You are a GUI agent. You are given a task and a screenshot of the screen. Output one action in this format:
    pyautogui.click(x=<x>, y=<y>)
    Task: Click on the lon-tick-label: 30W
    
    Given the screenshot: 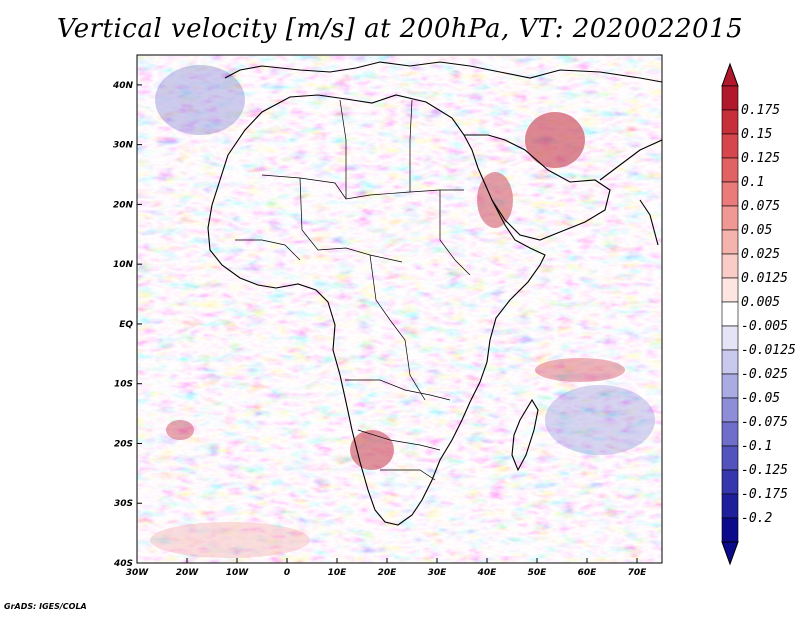 What is the action you would take?
    pyautogui.click(x=138, y=573)
    